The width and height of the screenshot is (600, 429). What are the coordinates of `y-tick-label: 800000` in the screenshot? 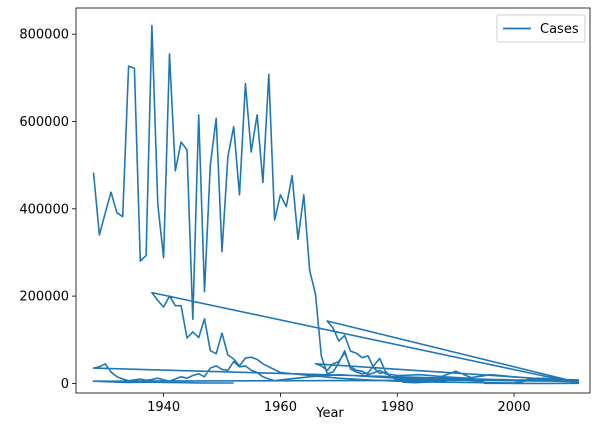 It's located at (44, 35).